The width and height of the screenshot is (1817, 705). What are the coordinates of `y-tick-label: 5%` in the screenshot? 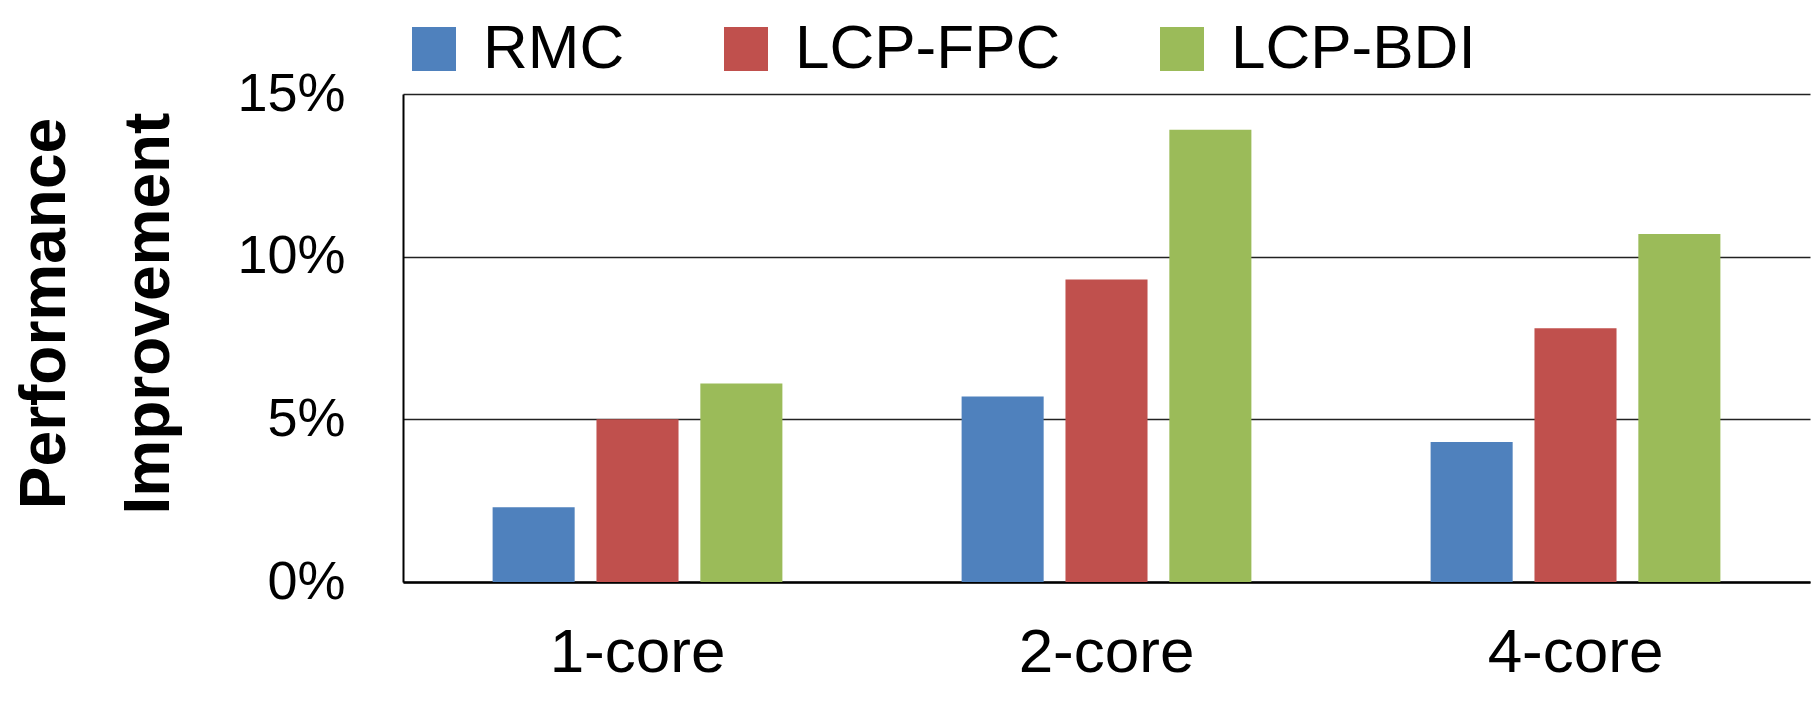 It's located at (306, 416).